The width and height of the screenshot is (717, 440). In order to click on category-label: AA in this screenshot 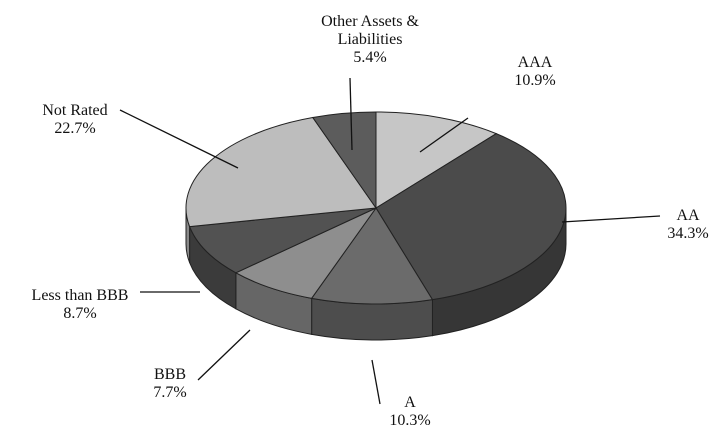, I will do `click(688, 215)`.